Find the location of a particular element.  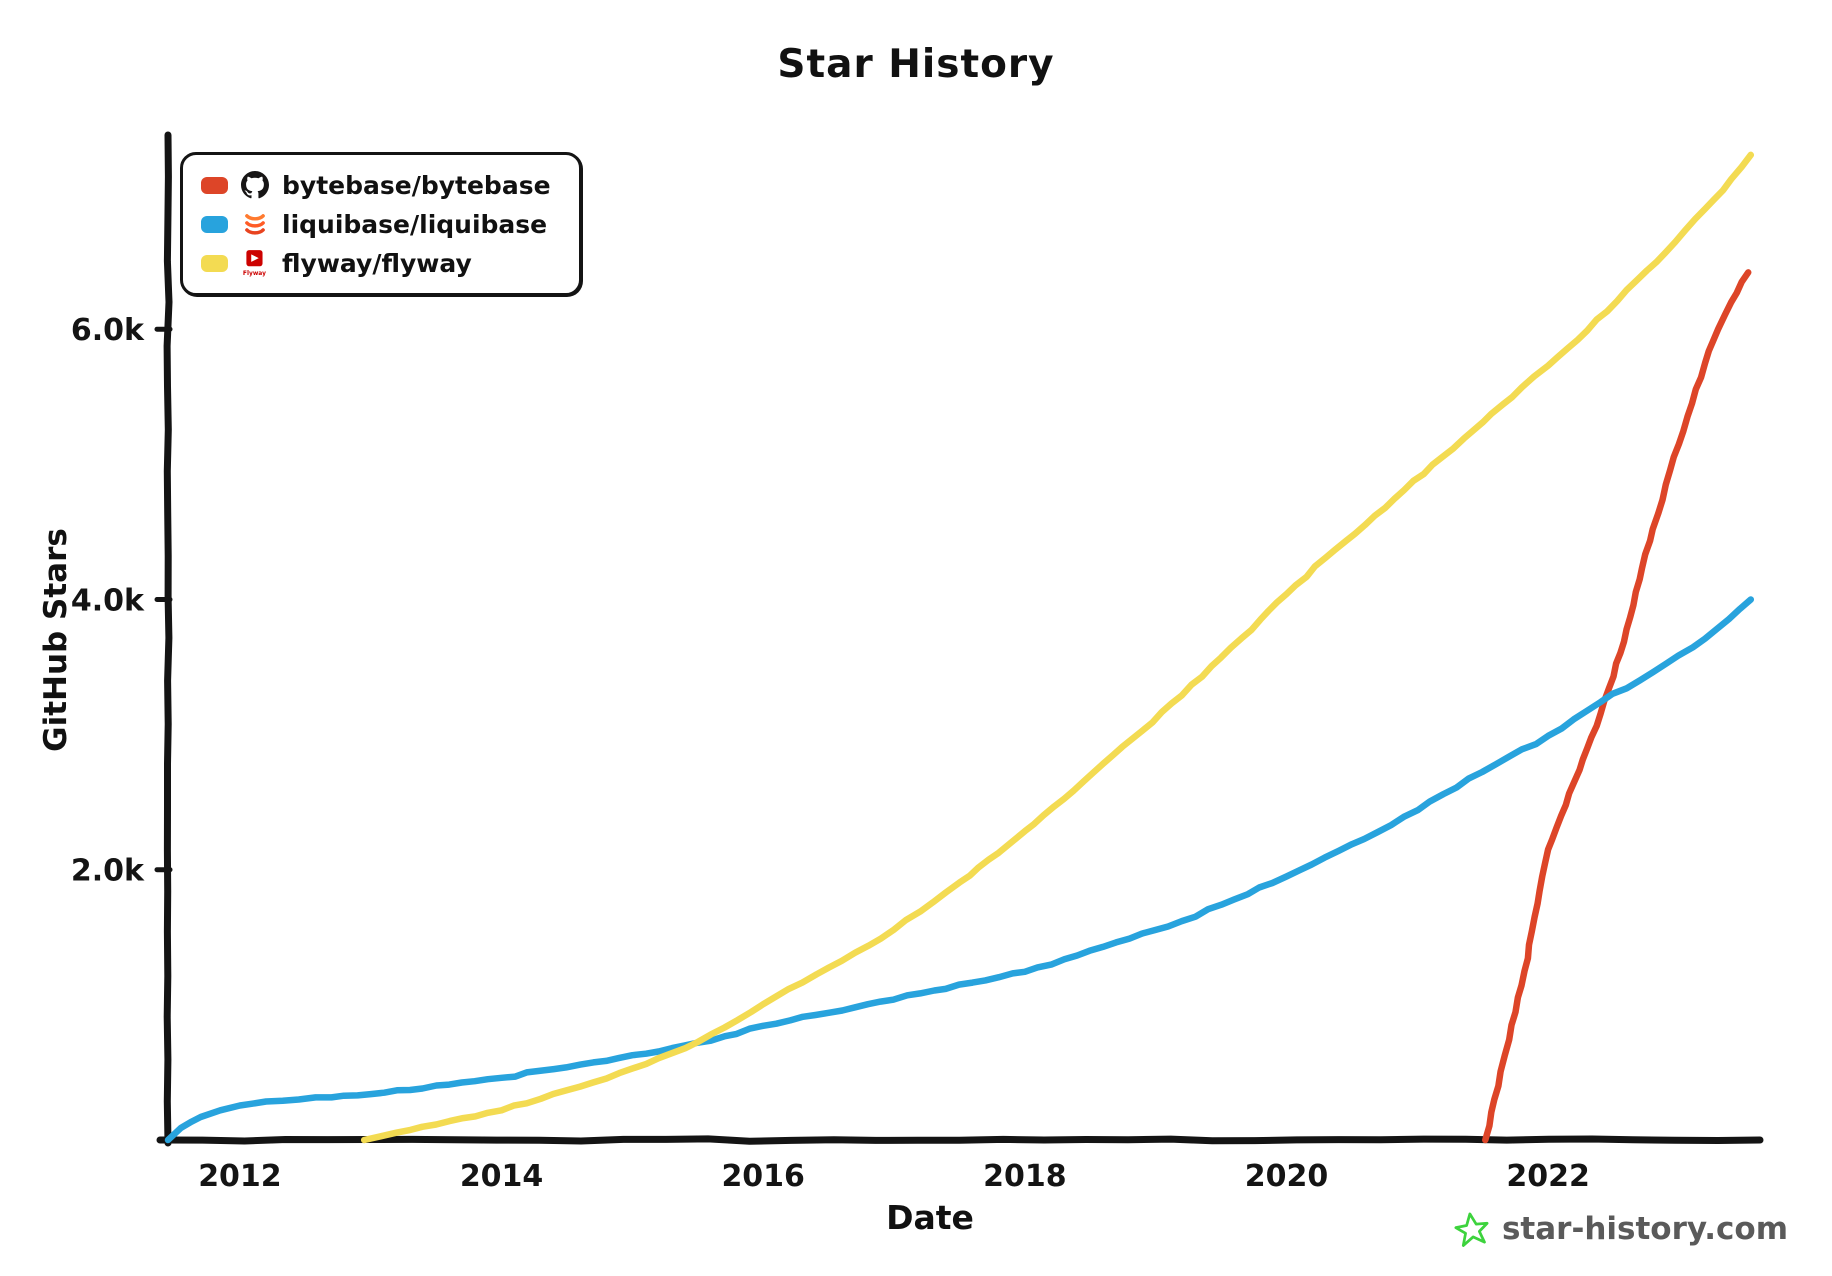

flyway-icon: Flyway is located at coordinates (255, 263).